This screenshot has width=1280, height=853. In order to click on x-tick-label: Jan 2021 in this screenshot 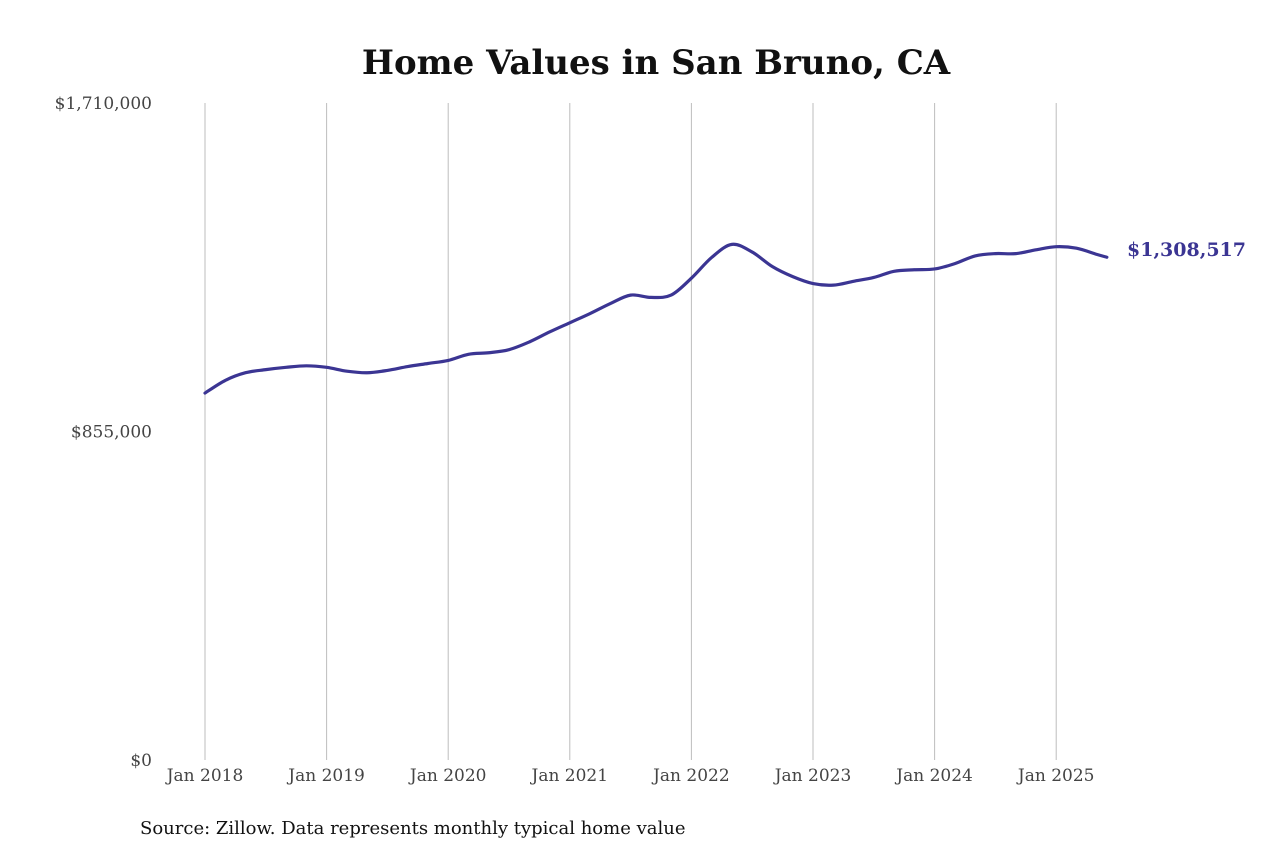, I will do `click(569, 776)`.